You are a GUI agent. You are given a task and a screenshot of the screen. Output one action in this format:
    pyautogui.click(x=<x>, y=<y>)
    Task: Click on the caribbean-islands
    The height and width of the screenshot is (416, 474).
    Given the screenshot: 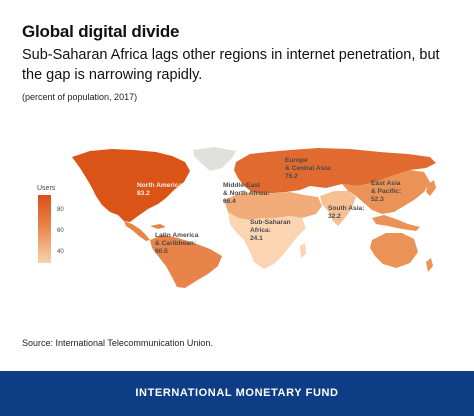 What is the action you would take?
    pyautogui.click(x=158, y=226)
    